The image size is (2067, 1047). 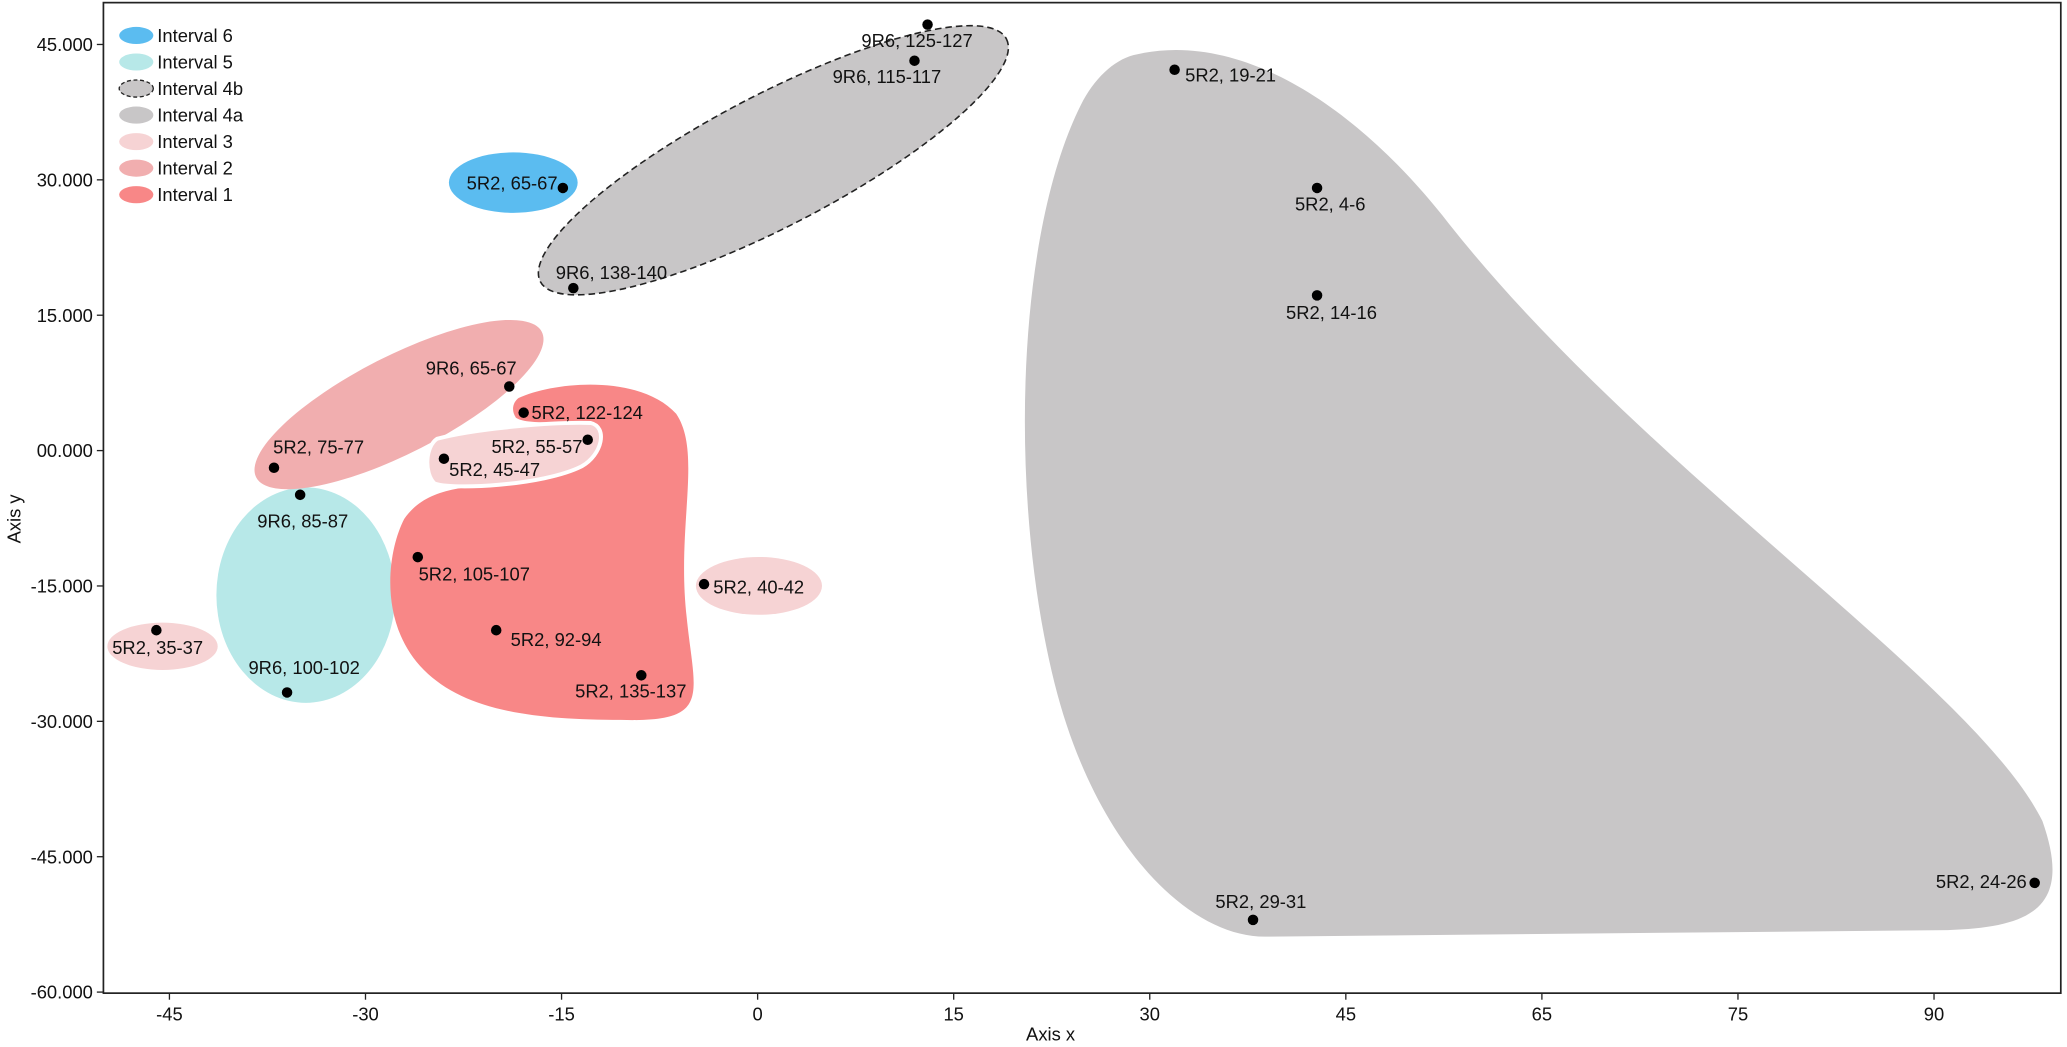 What do you see at coordinates (1346, 1014) in the screenshot?
I see `x-tick-label: 45` at bounding box center [1346, 1014].